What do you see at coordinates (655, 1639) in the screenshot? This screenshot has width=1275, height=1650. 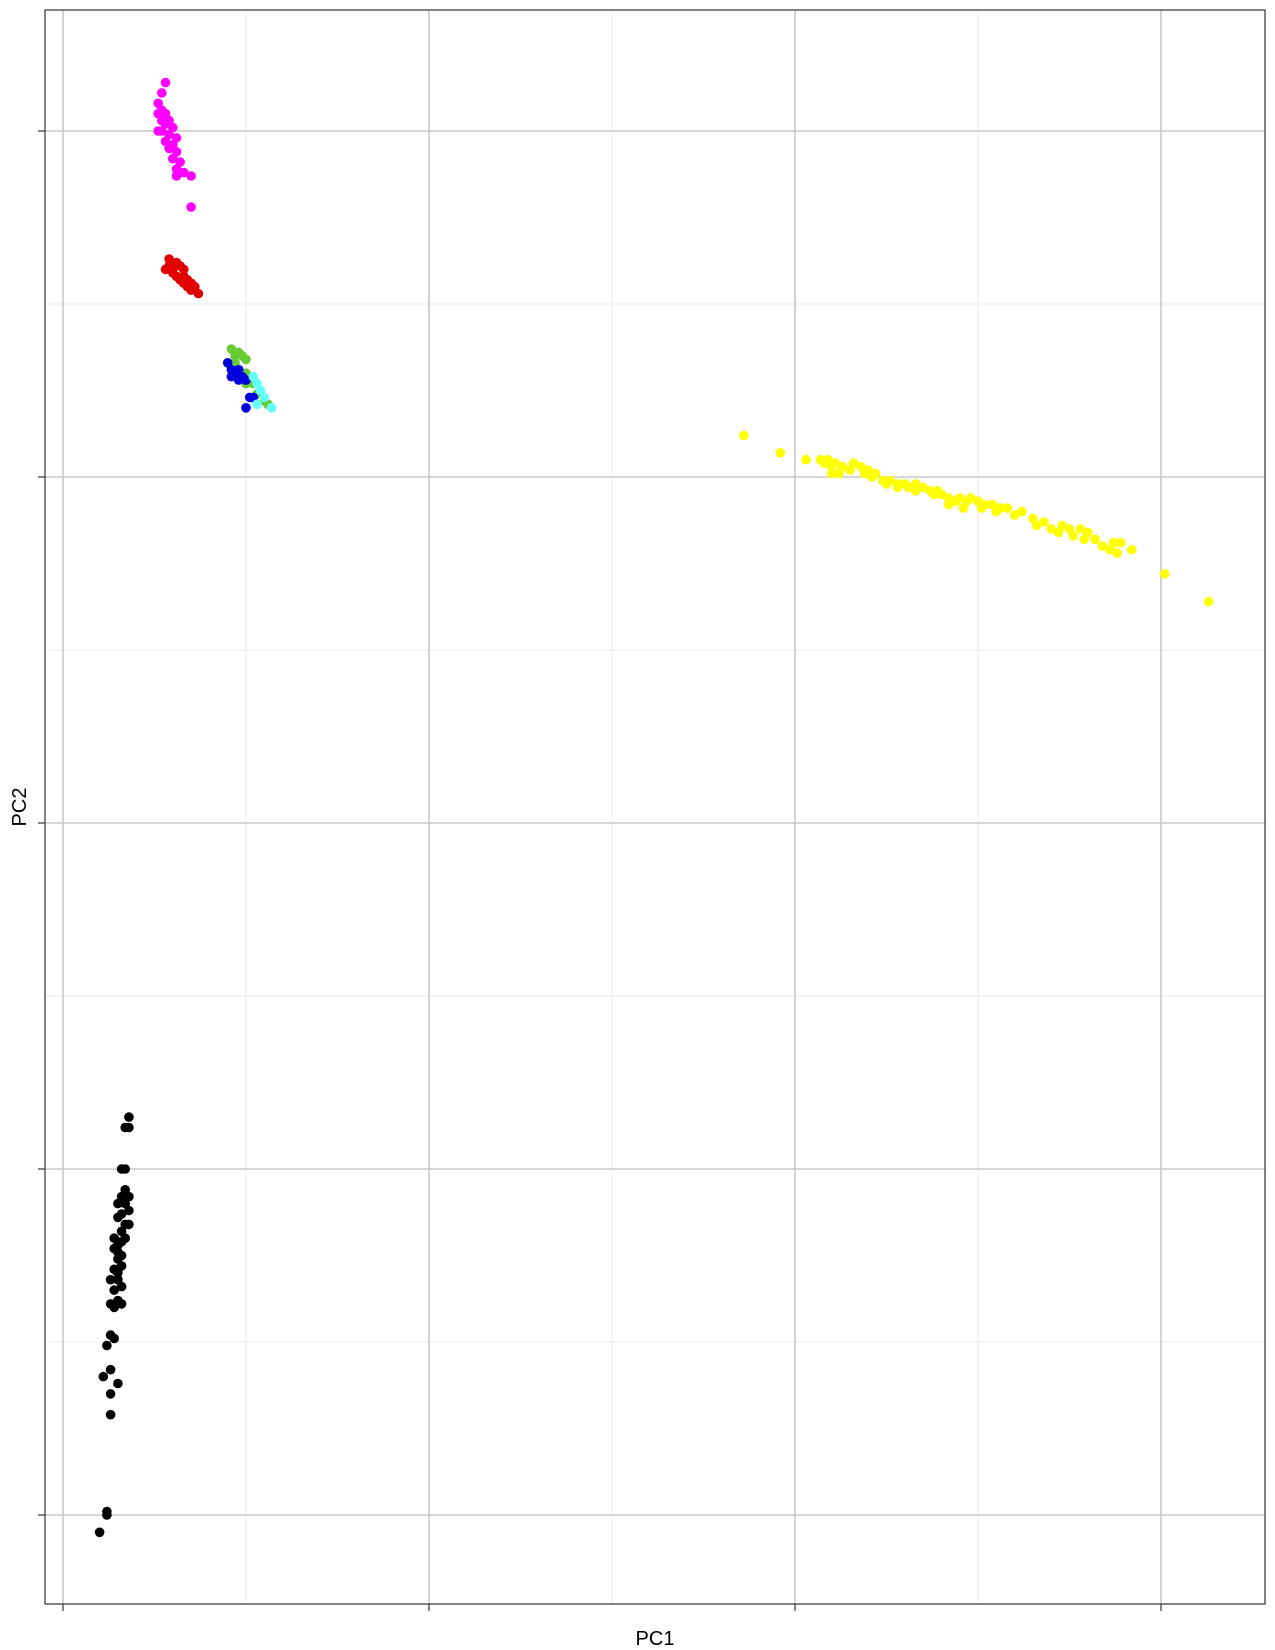 I see `x-axis-title: PC1` at bounding box center [655, 1639].